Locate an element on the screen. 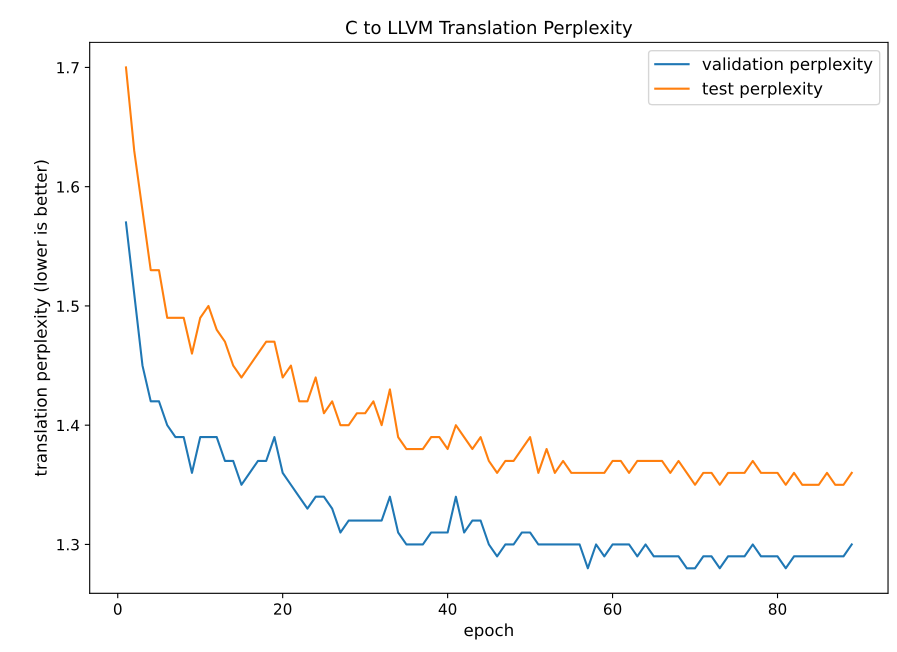 The height and width of the screenshot is (652, 897). x-axis-title: epoch is located at coordinates (488, 631).